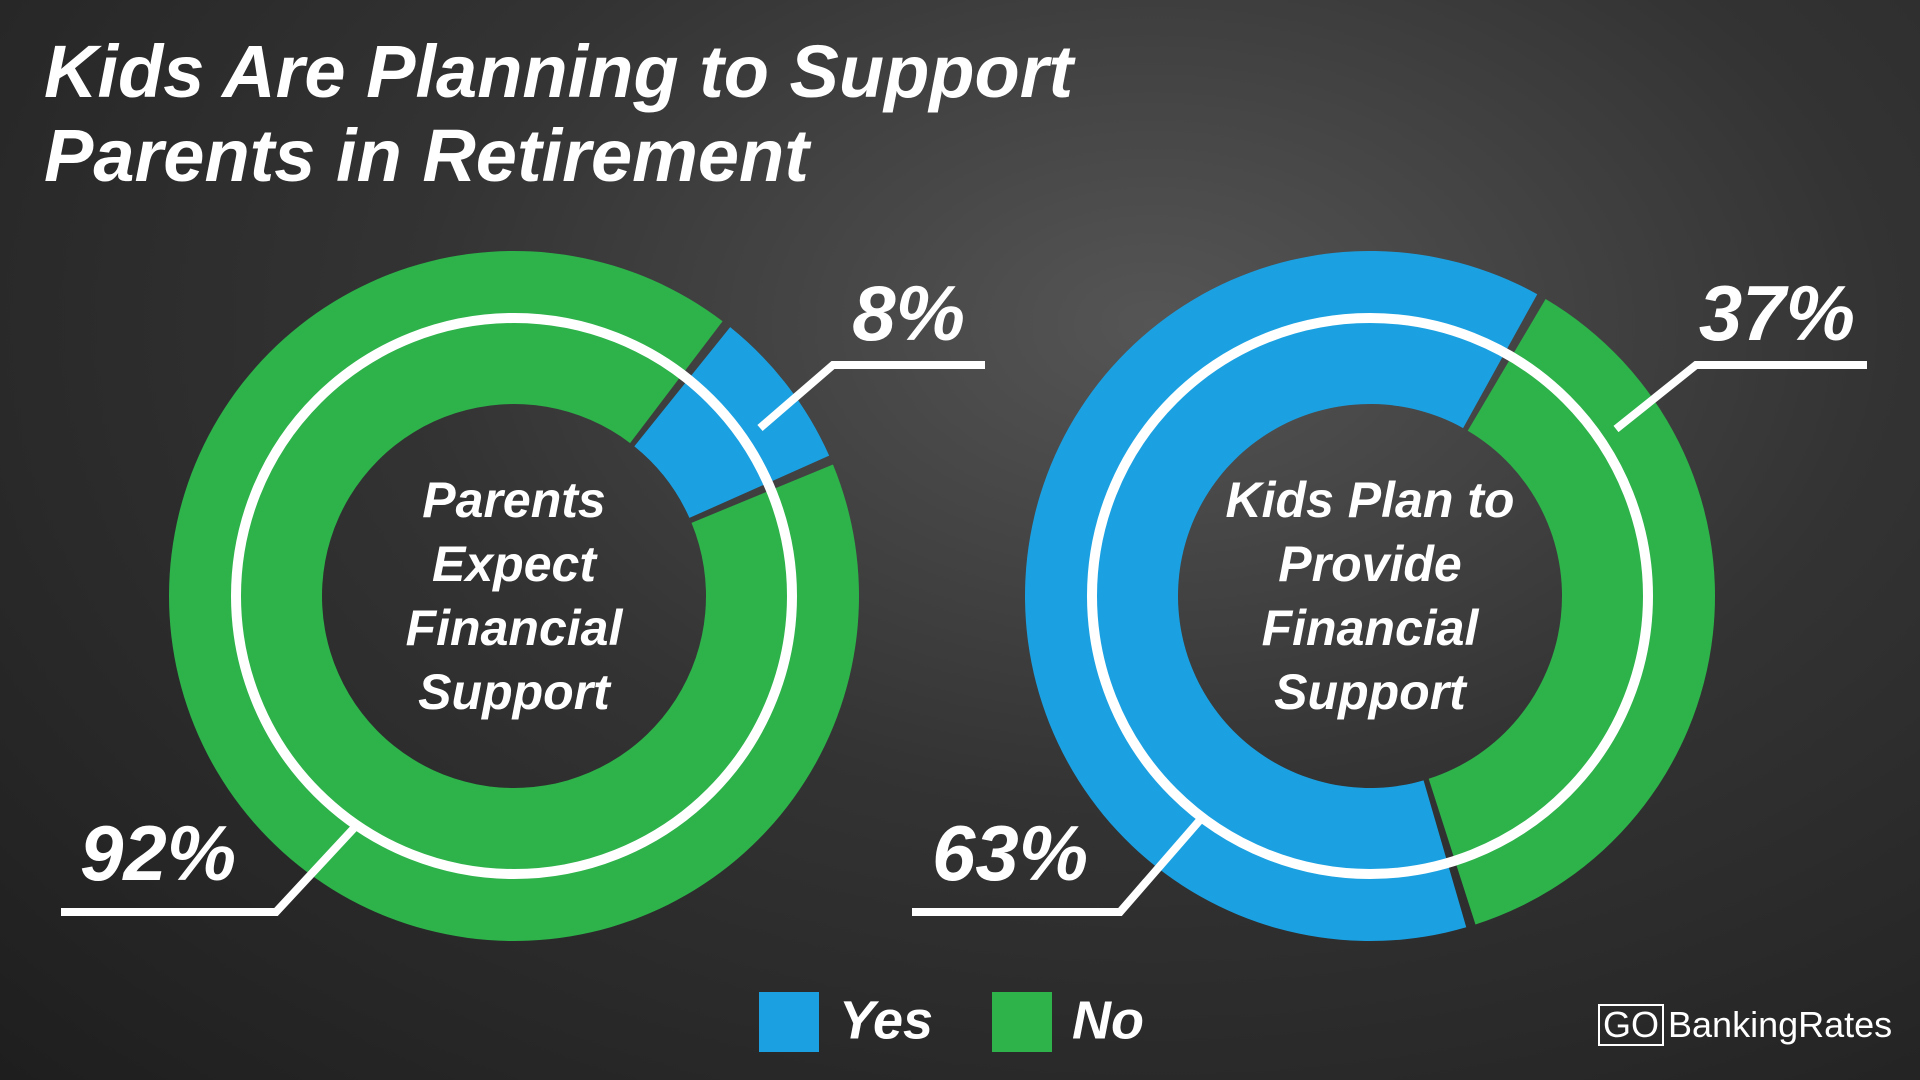 Image resolution: width=1920 pixels, height=1080 pixels. I want to click on donut-label: Kids Plan to Provide Financial Support, so click(1370, 596).